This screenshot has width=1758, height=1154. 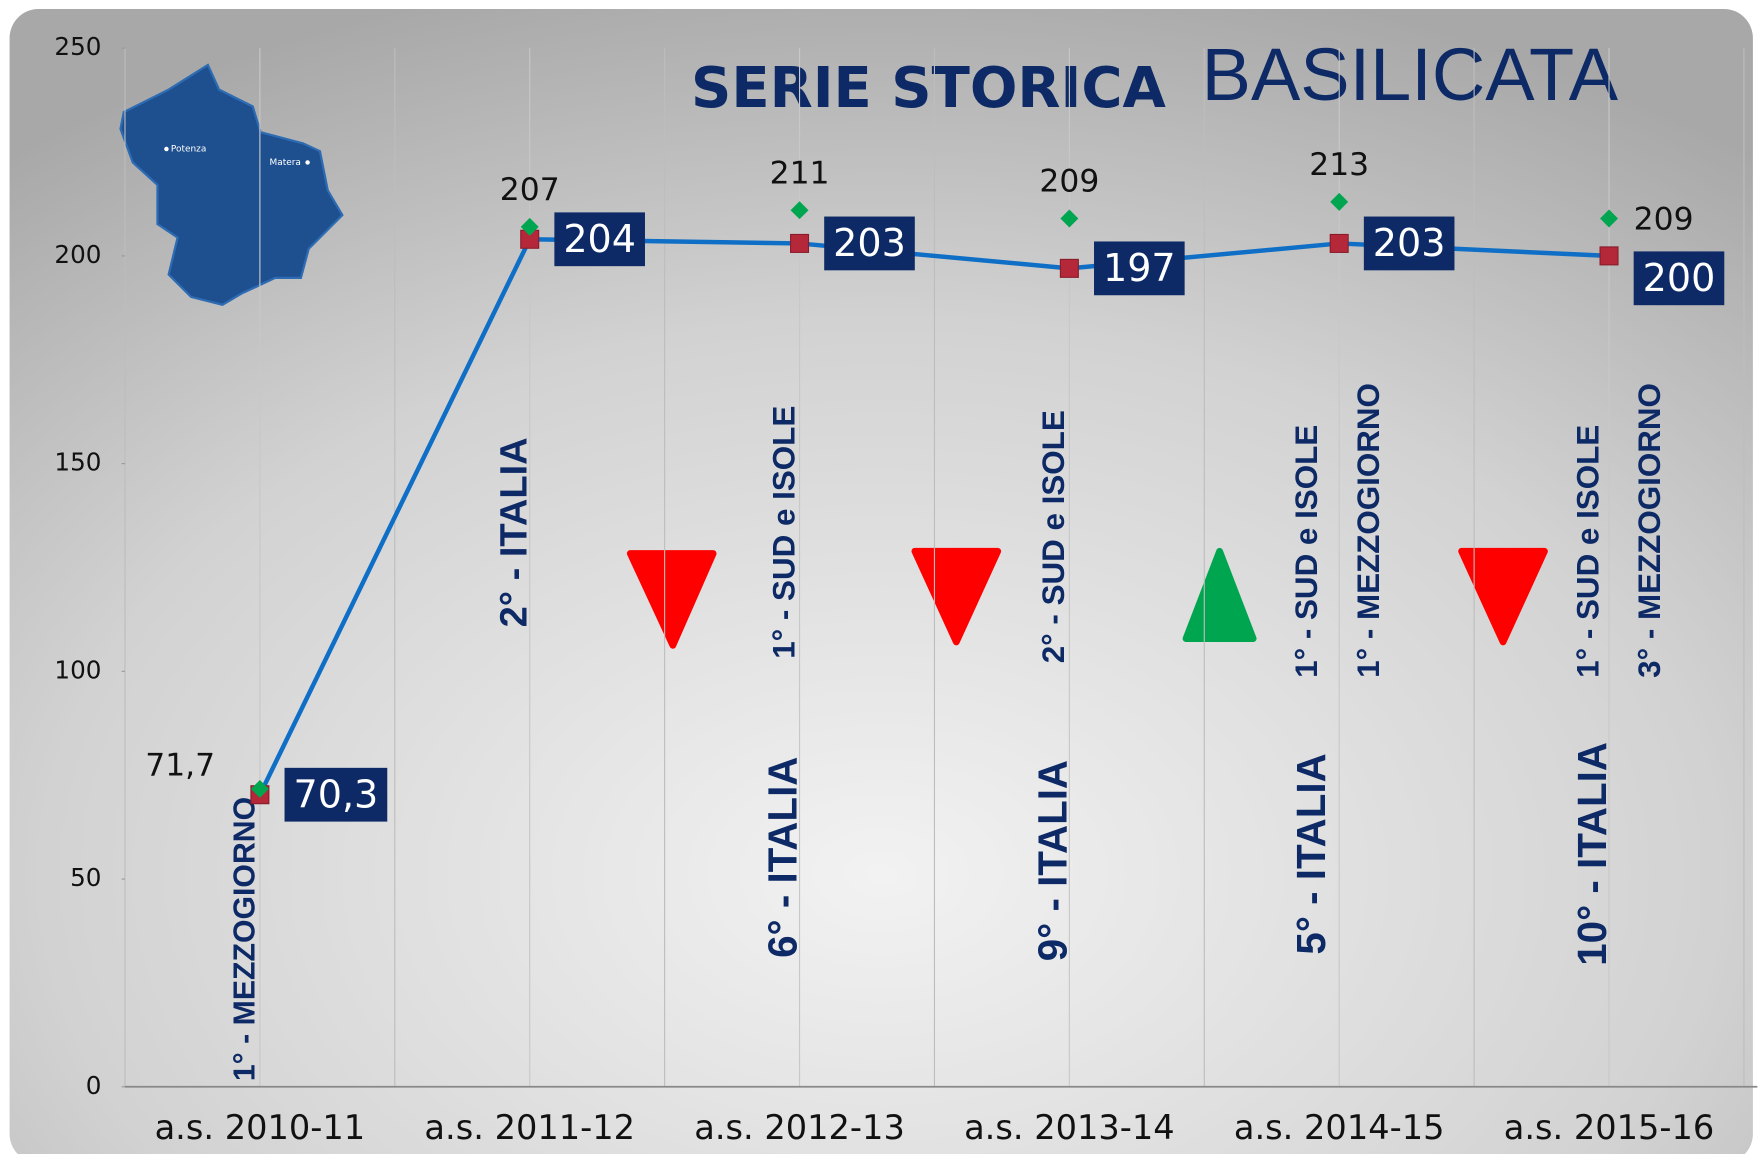 I want to click on x-tick-label: a.s. 2014-15, so click(x=1339, y=1127).